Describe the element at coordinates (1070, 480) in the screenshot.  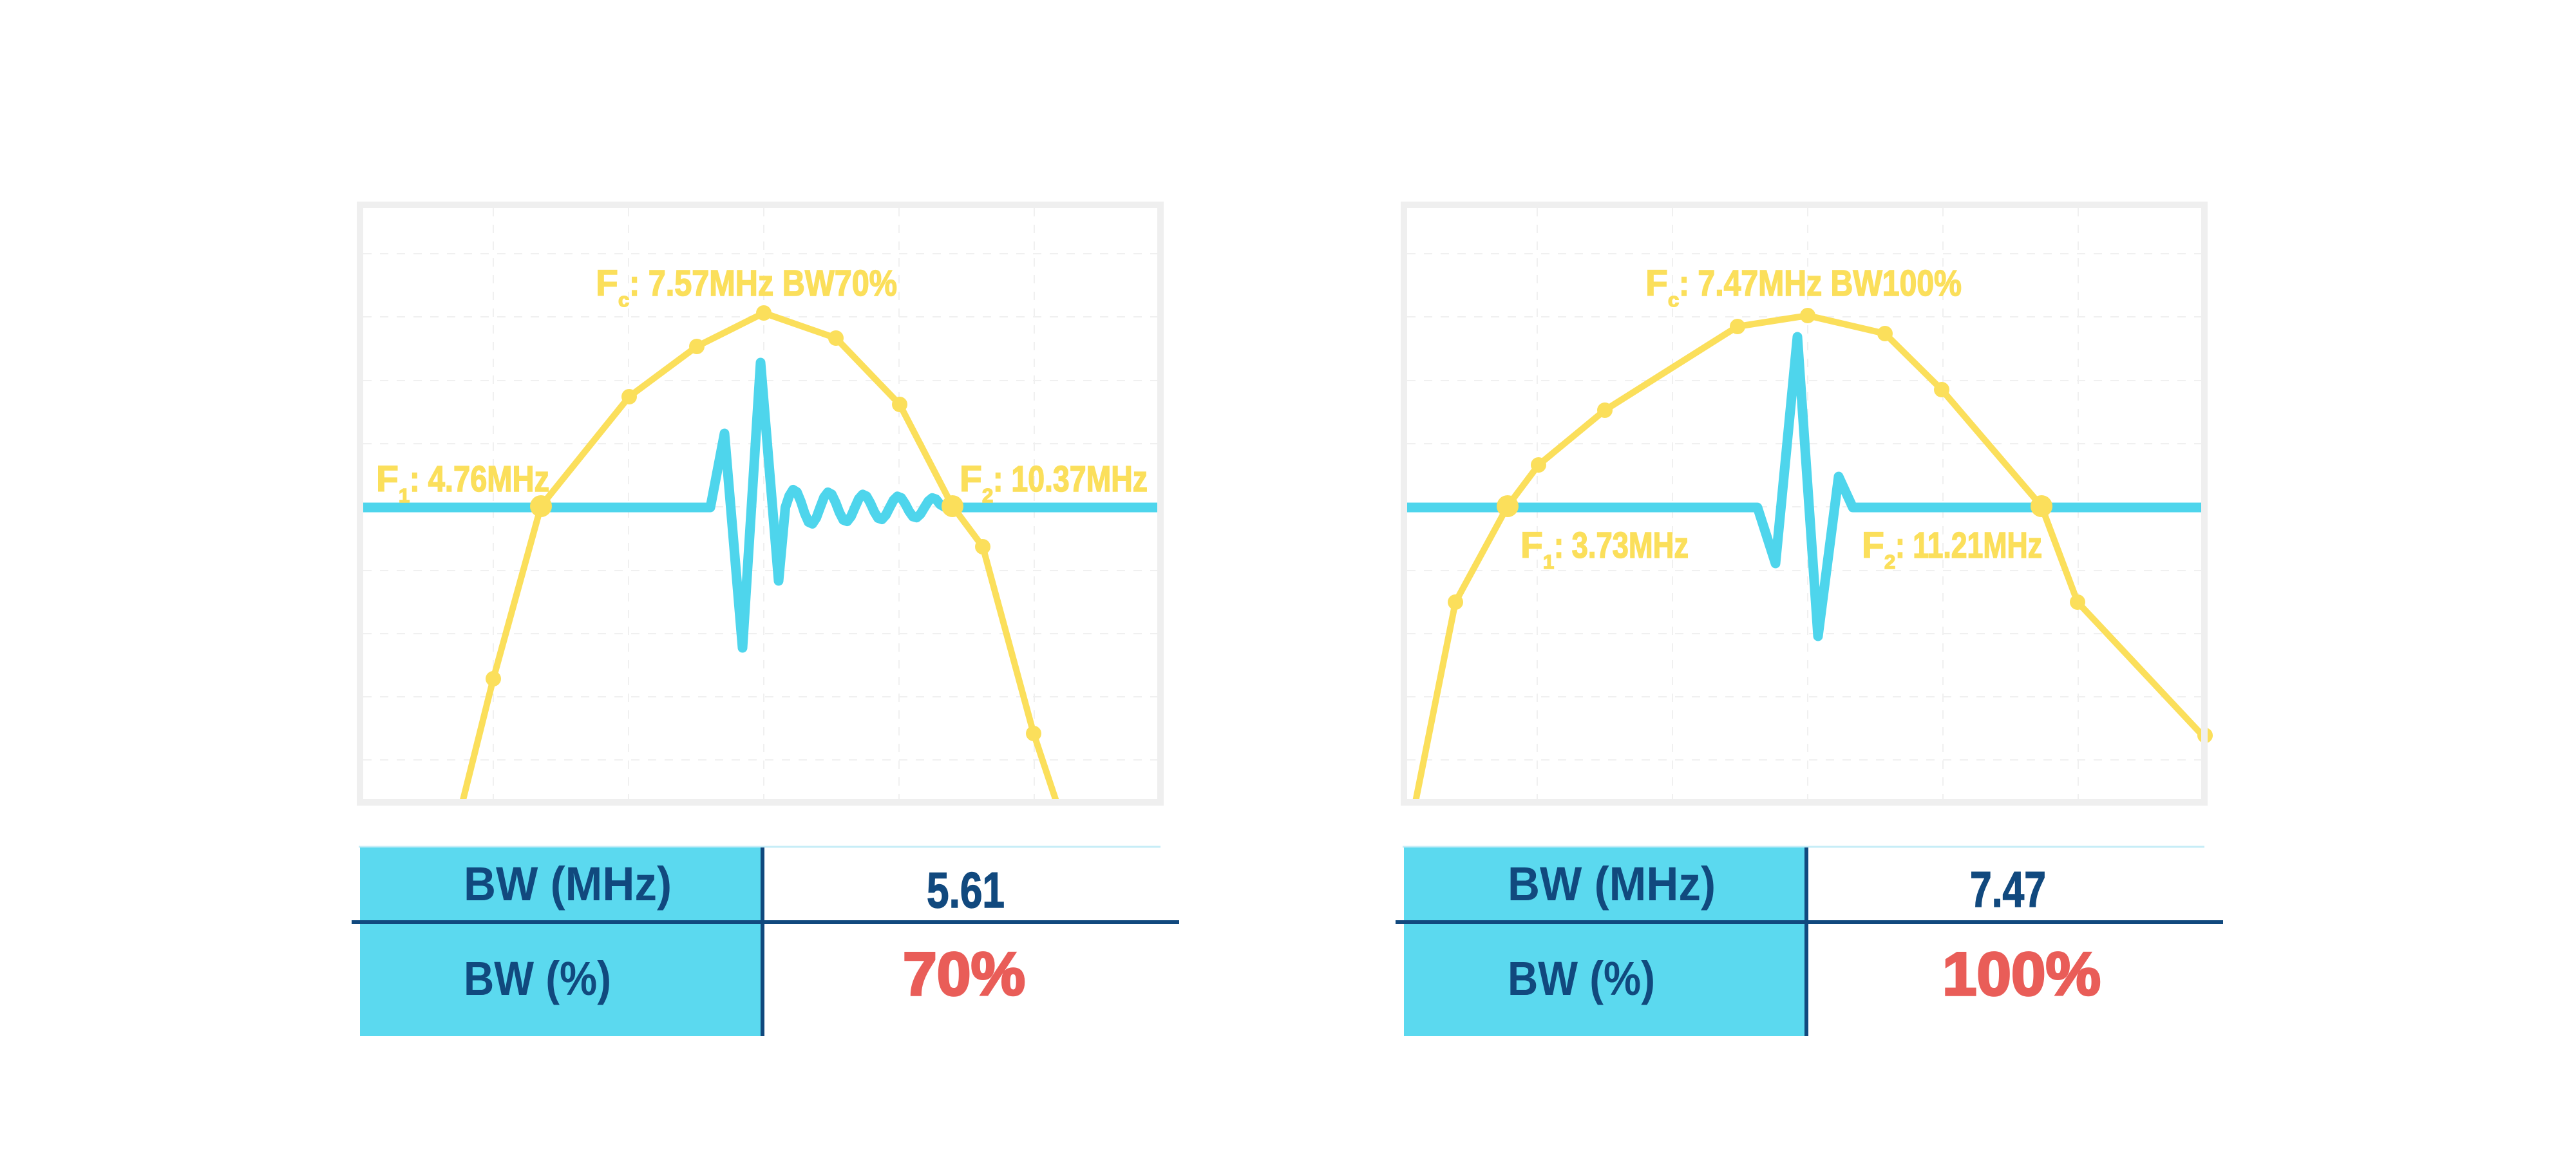
I see `svg-text:: 10.37MHz: : 10.37MHz` at that location.